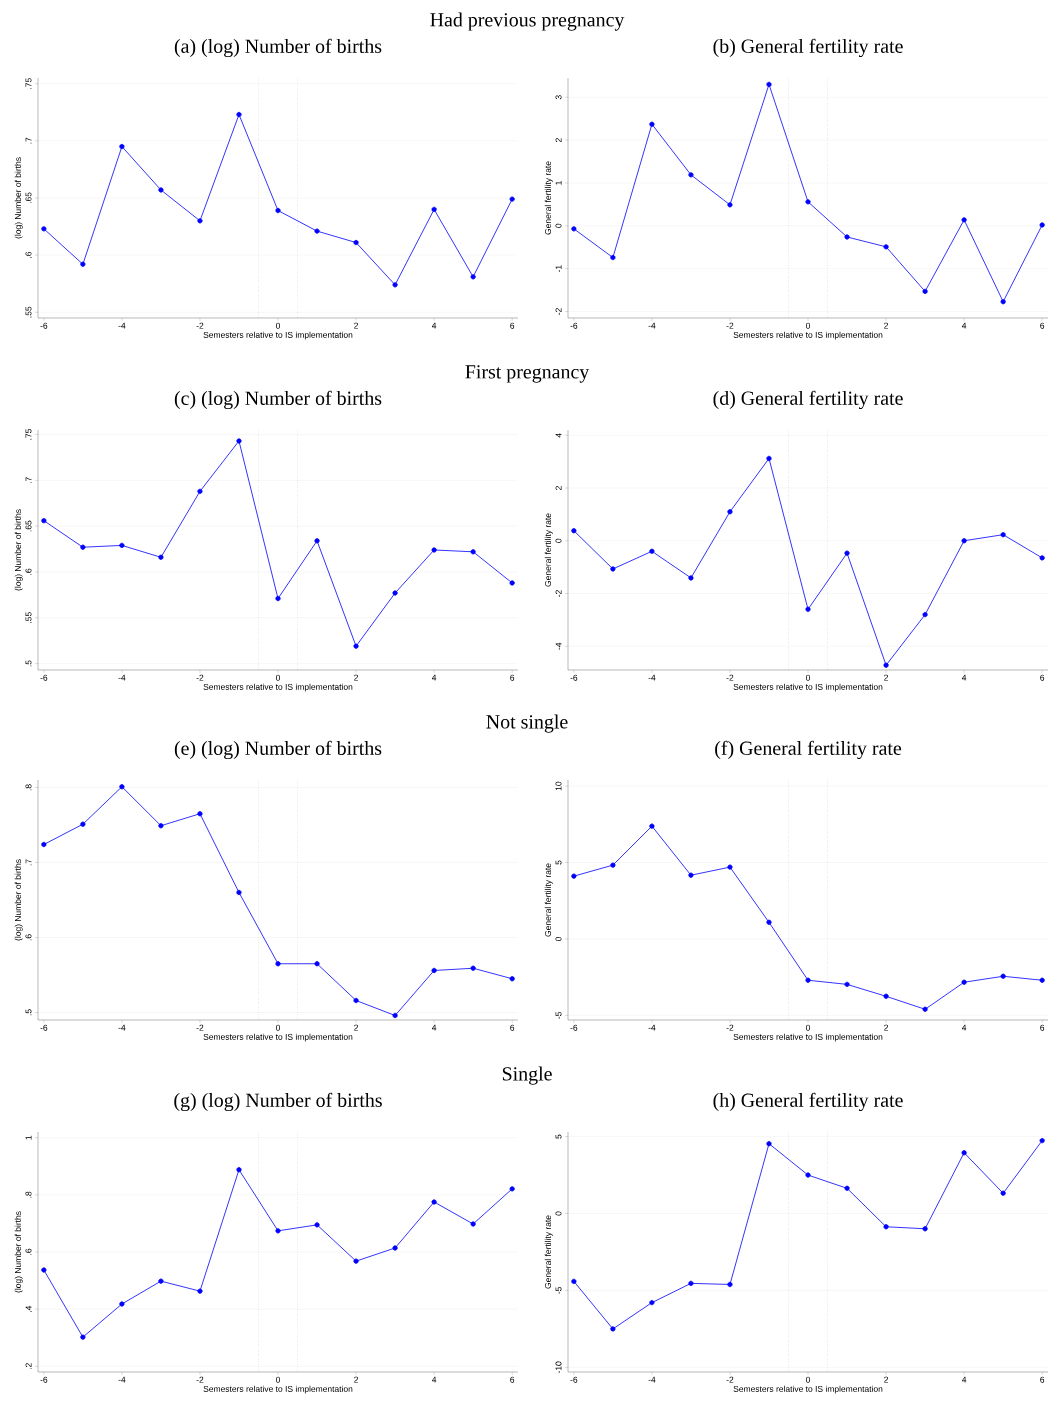  I want to click on chart-title: (b) General fertility rate, so click(808, 48).